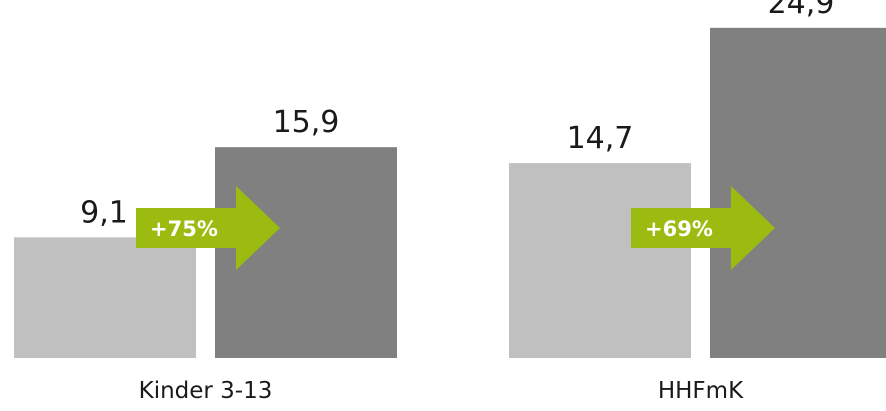 This screenshot has height=411, width=886. I want to click on value-label-hhfmk-after: 24,9, so click(801, 10).